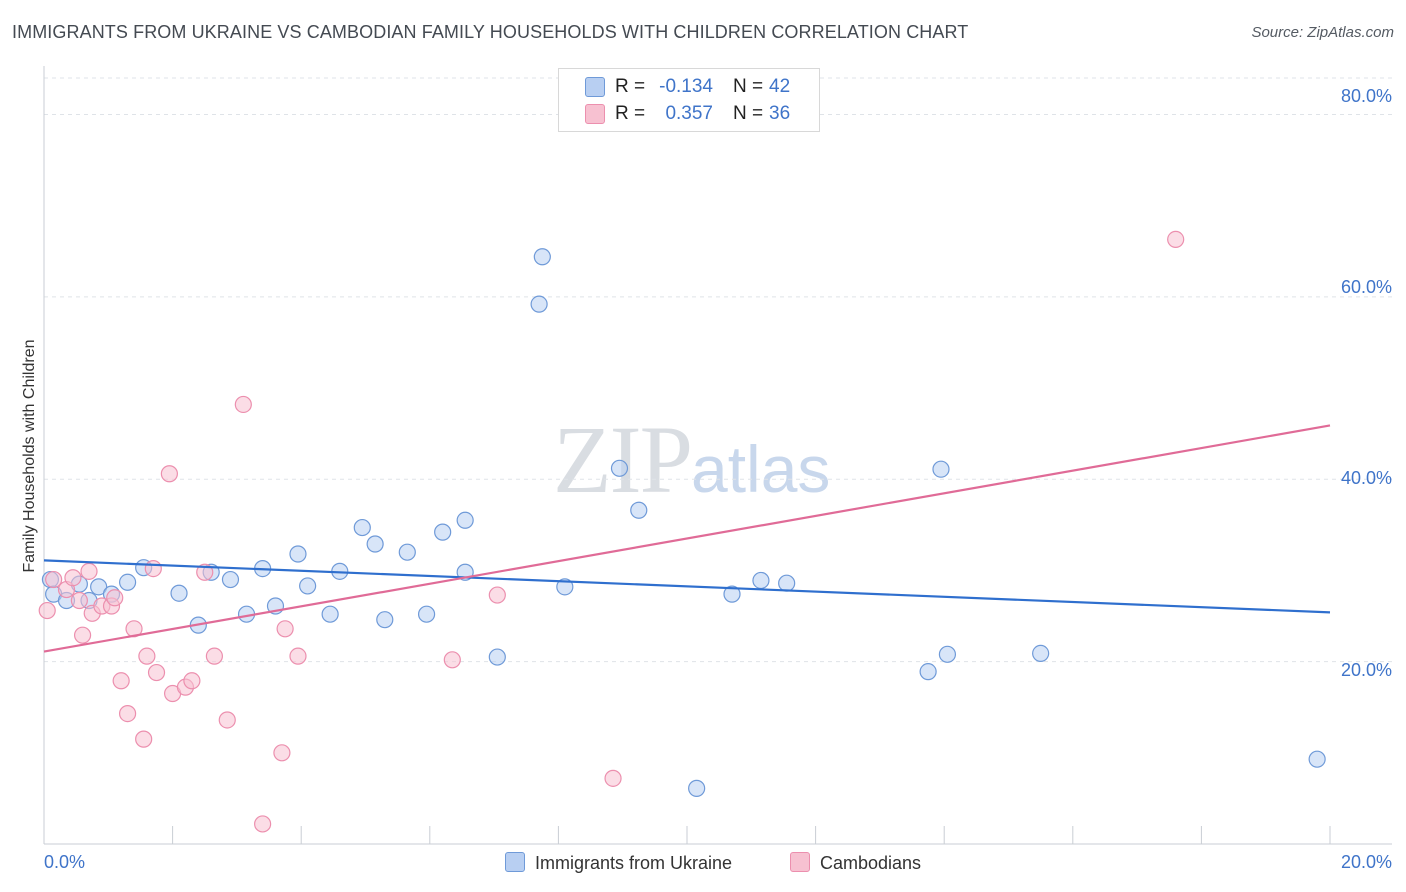  I want to click on legend-item-cambodians: Cambodians, so click(855, 863).